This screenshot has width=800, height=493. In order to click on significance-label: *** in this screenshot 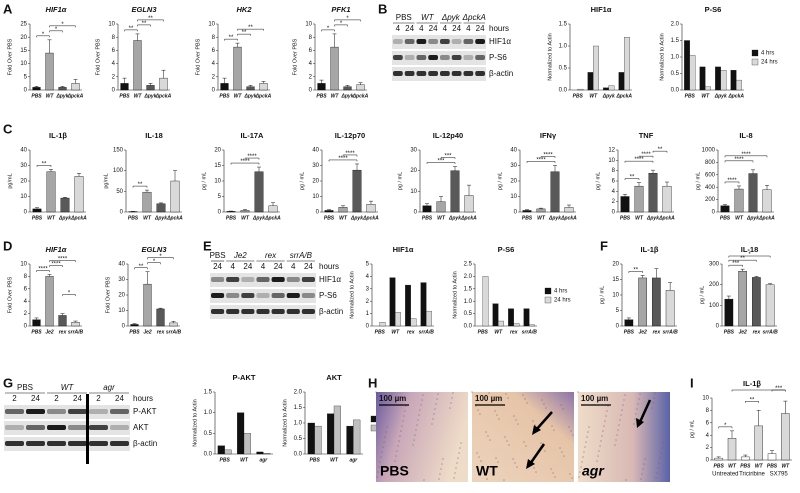, I will do `click(441, 162)`.